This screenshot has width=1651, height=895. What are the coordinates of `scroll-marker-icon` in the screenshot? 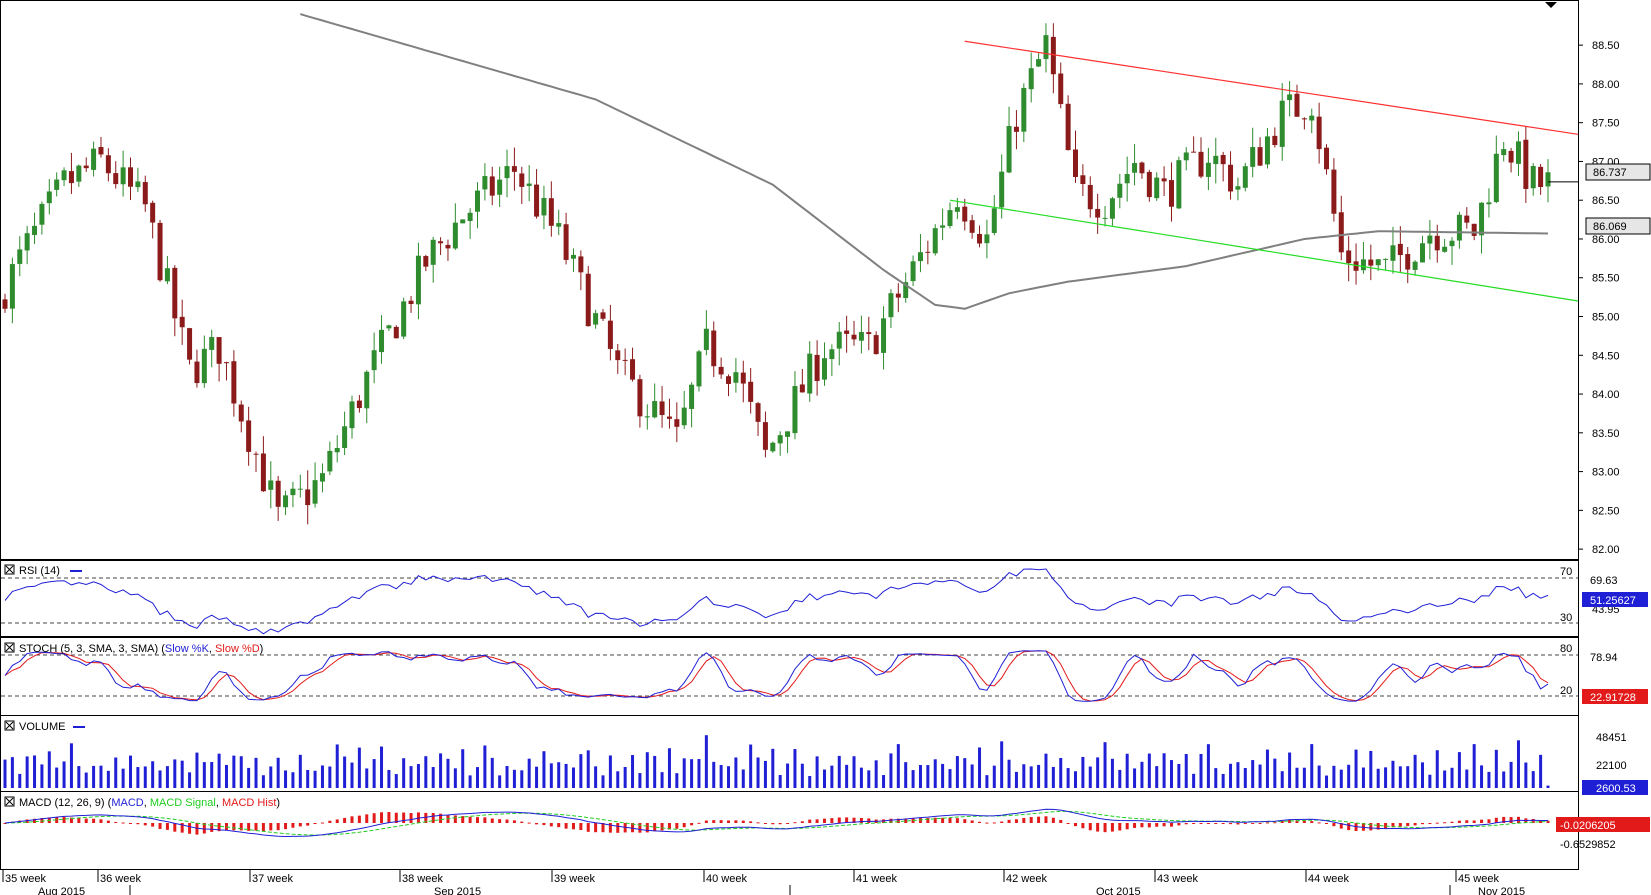 It's located at (1551, 5).